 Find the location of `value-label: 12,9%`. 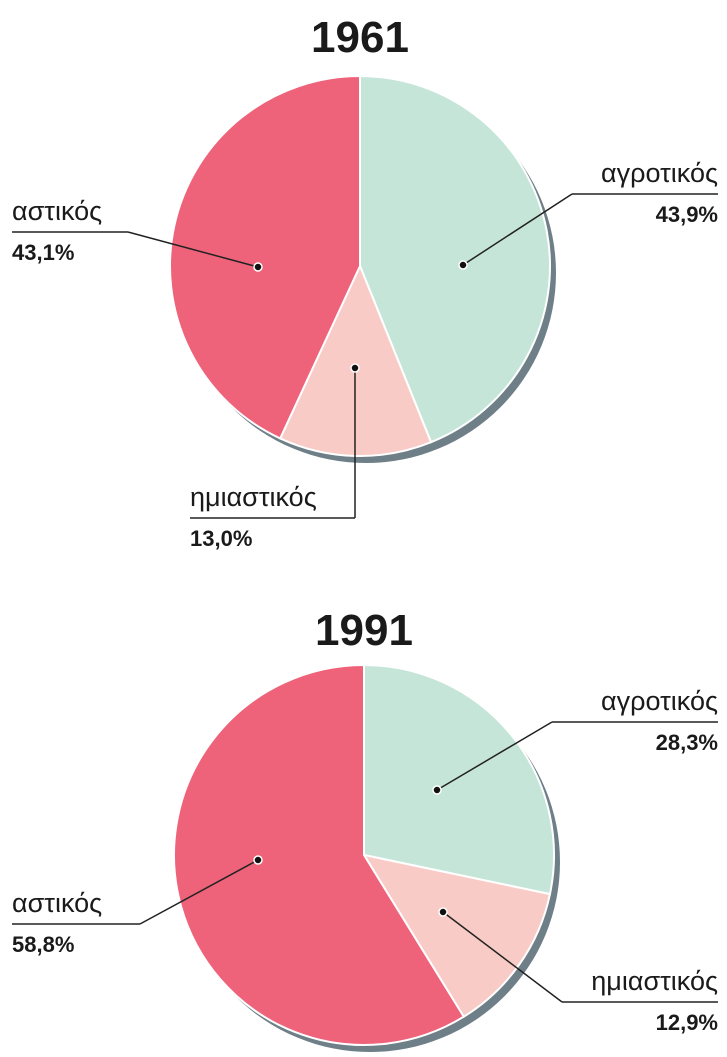

value-label: 12,9% is located at coordinates (687, 1022).